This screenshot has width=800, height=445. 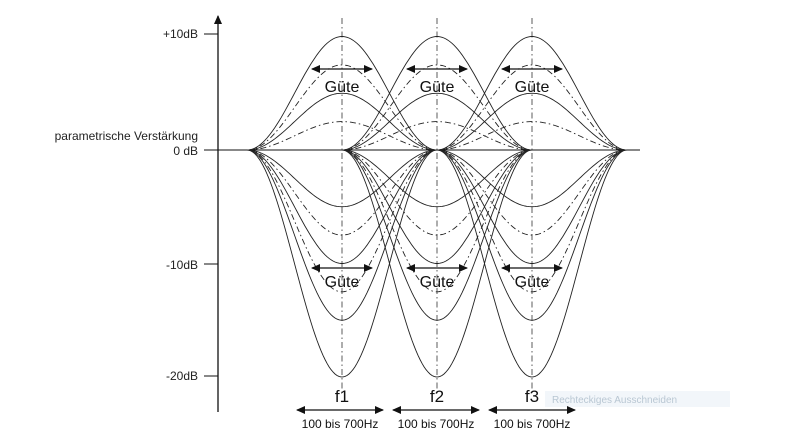 What do you see at coordinates (532, 87) in the screenshot?
I see `q-label-f3-top: Güte` at bounding box center [532, 87].